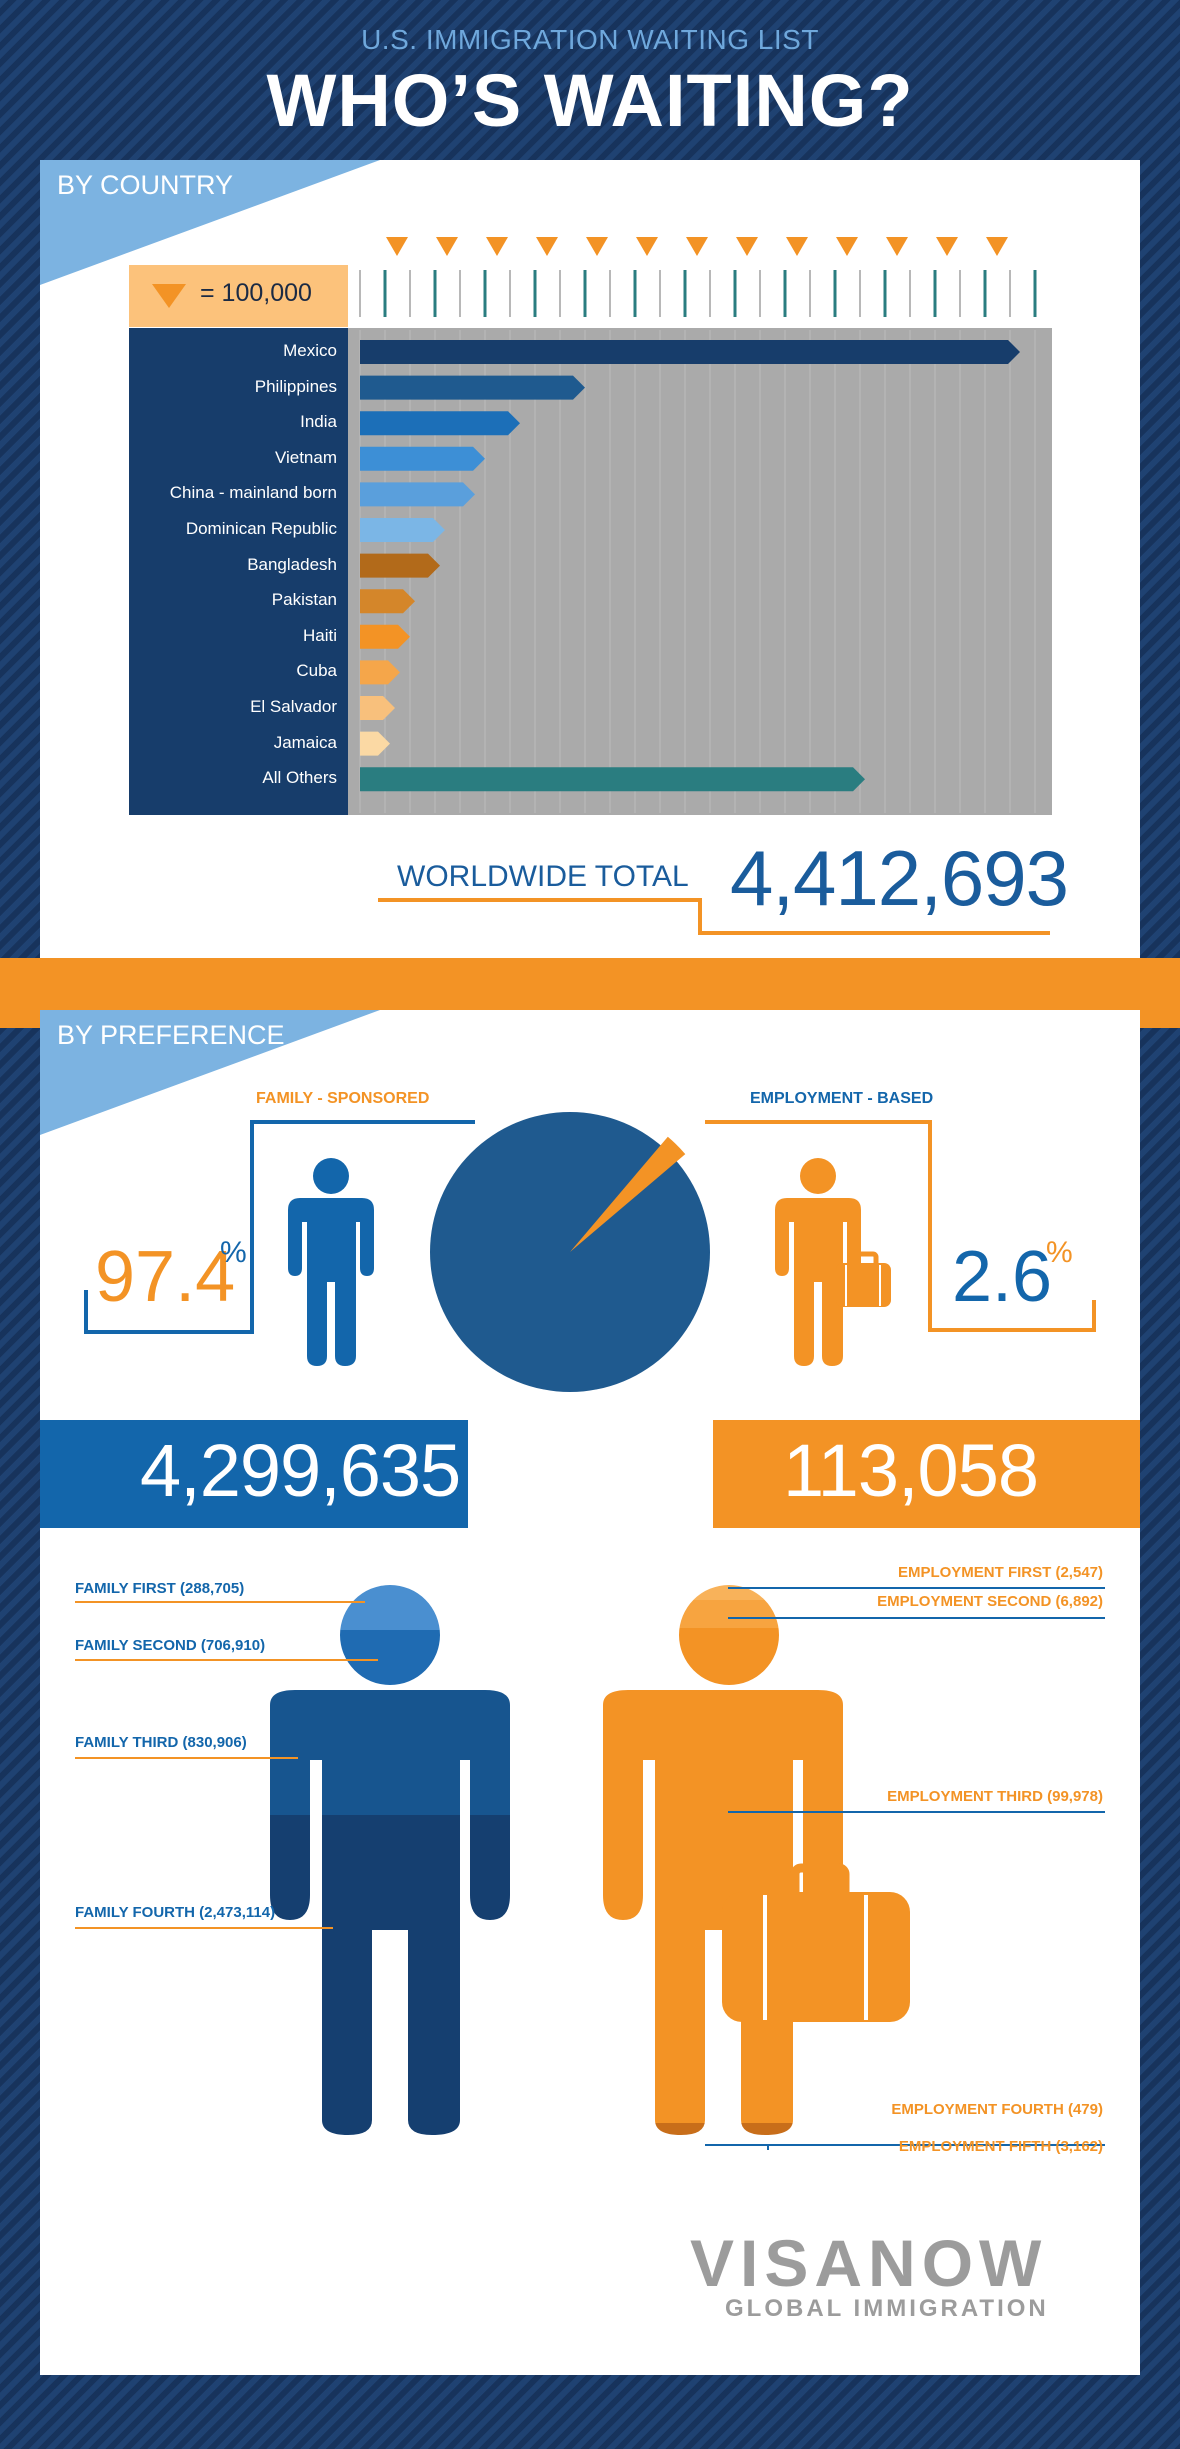 This screenshot has height=2449, width=1180. What do you see at coordinates (714, 916) in the screenshot?
I see `worldwide-frame` at bounding box center [714, 916].